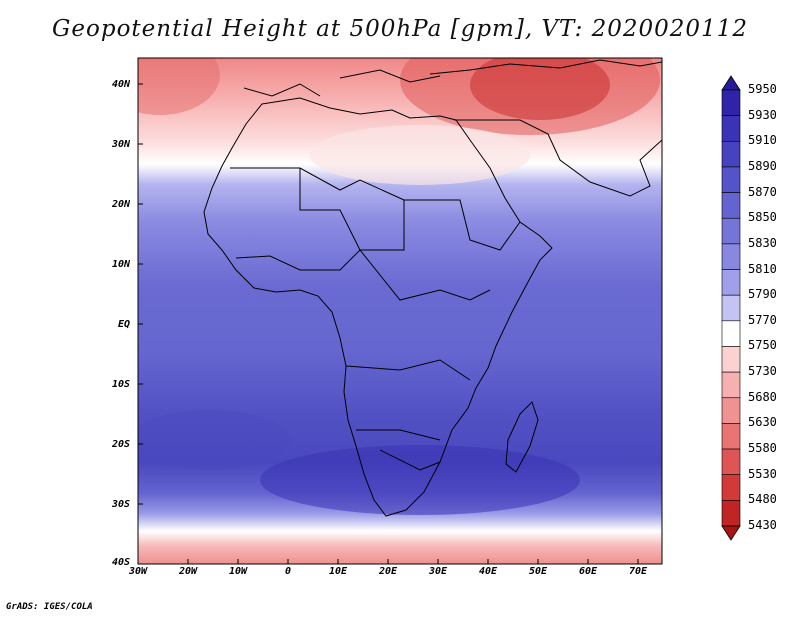 Image resolution: width=800 pixels, height=618 pixels. I want to click on lon-label-0: 0, so click(288, 571).